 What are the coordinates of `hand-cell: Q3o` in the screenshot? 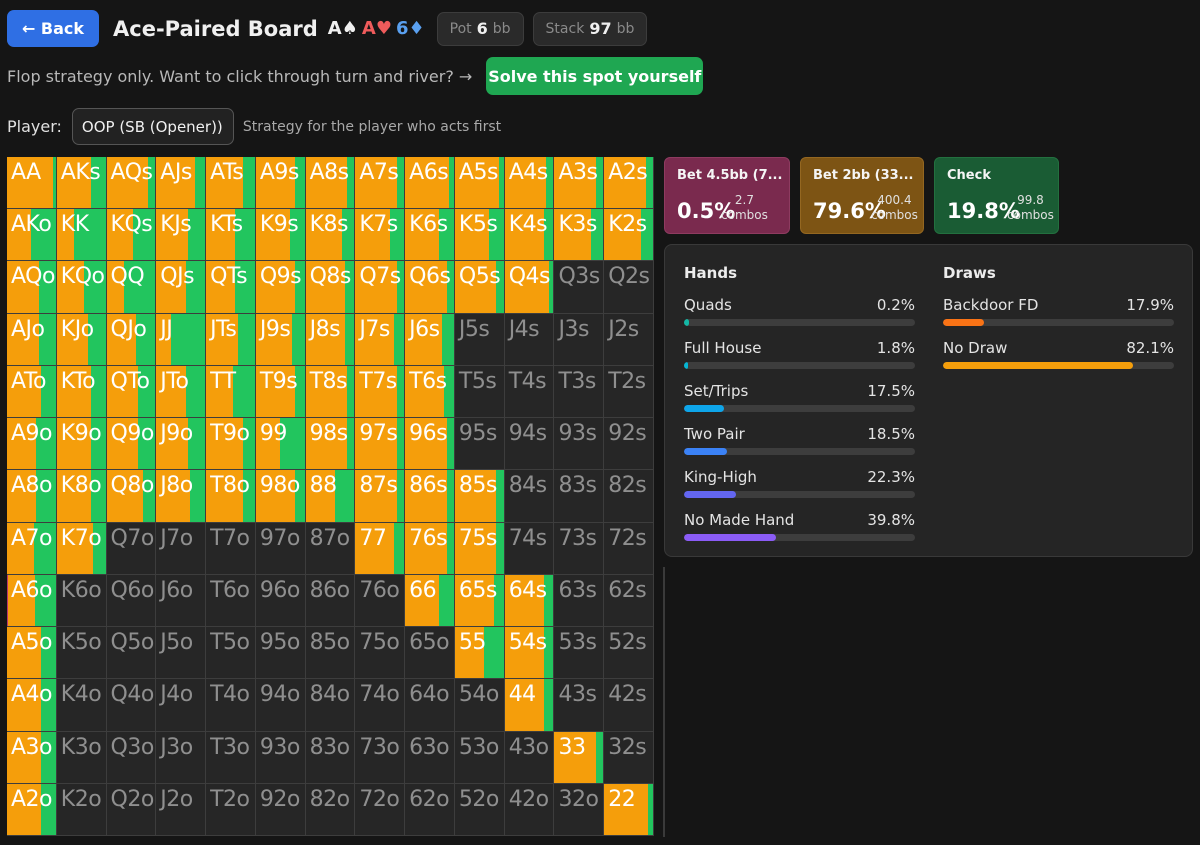 It's located at (131, 757).